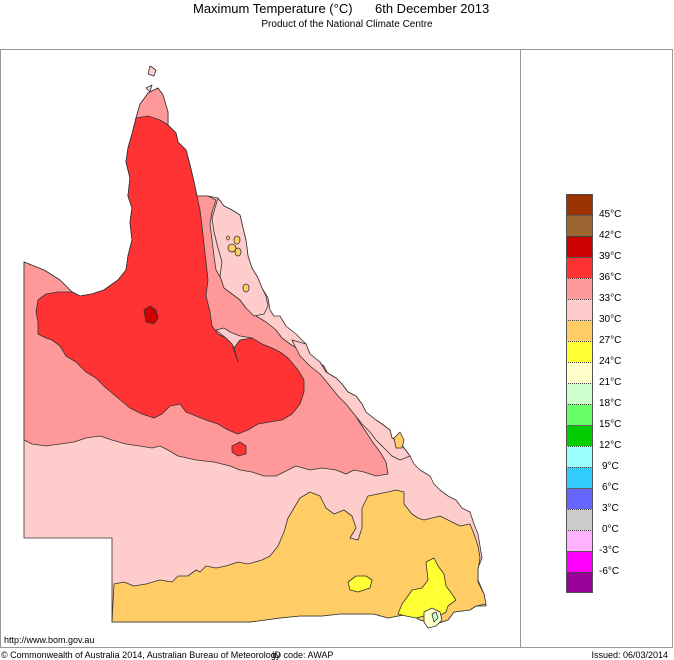 Image resolution: width=674 pixels, height=660 pixels. I want to click on legend-label: 24°C, so click(610, 361).